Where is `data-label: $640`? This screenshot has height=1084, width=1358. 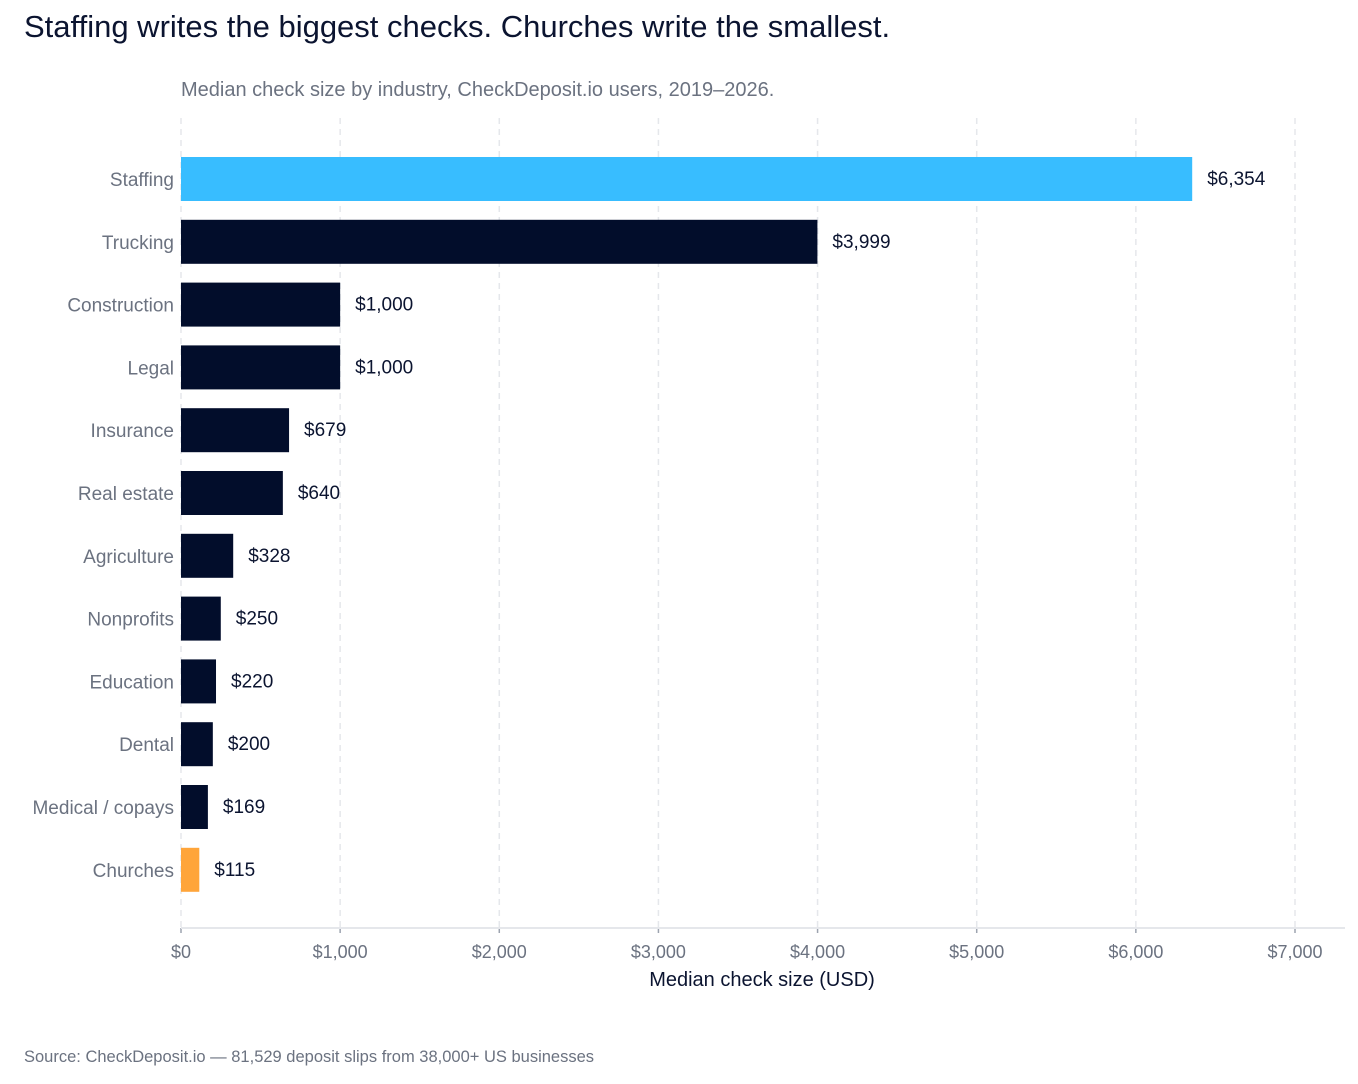
data-label: $640 is located at coordinates (319, 493).